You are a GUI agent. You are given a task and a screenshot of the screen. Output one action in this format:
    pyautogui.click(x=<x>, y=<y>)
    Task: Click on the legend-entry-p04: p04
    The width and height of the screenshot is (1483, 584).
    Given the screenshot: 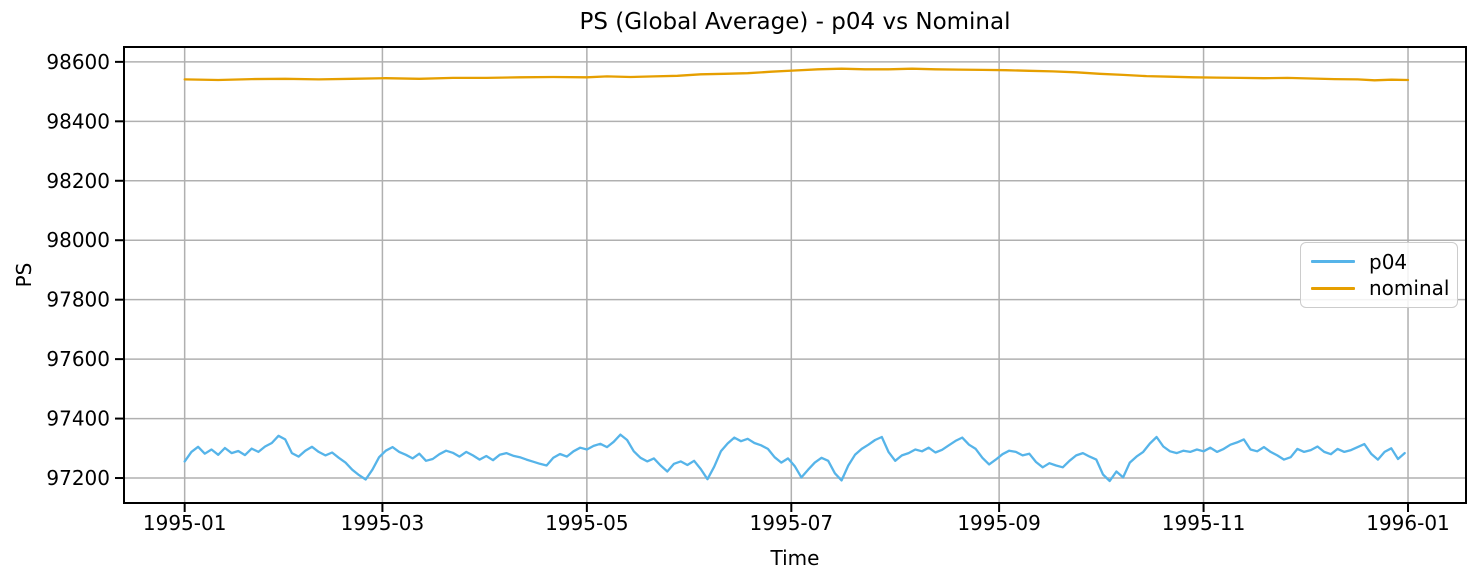 What is the action you would take?
    pyautogui.click(x=1379, y=262)
    